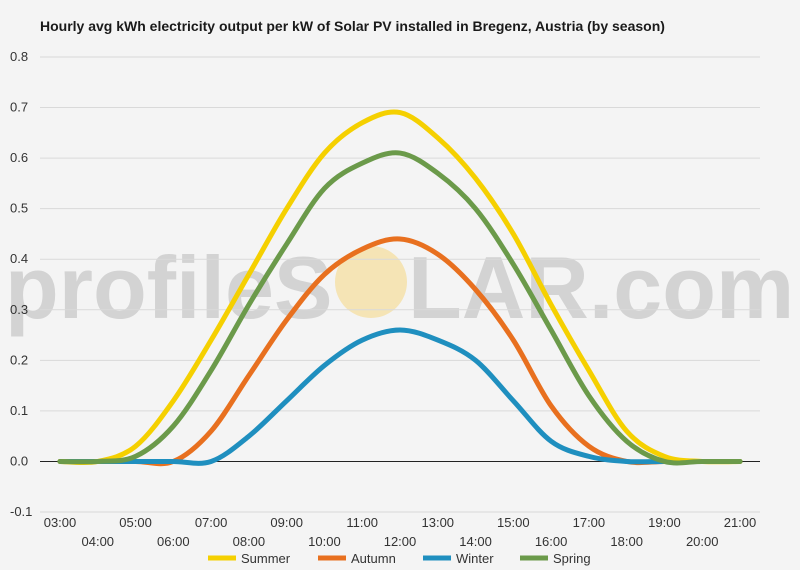  I want to click on x-tick-label: 06:00, so click(173, 541).